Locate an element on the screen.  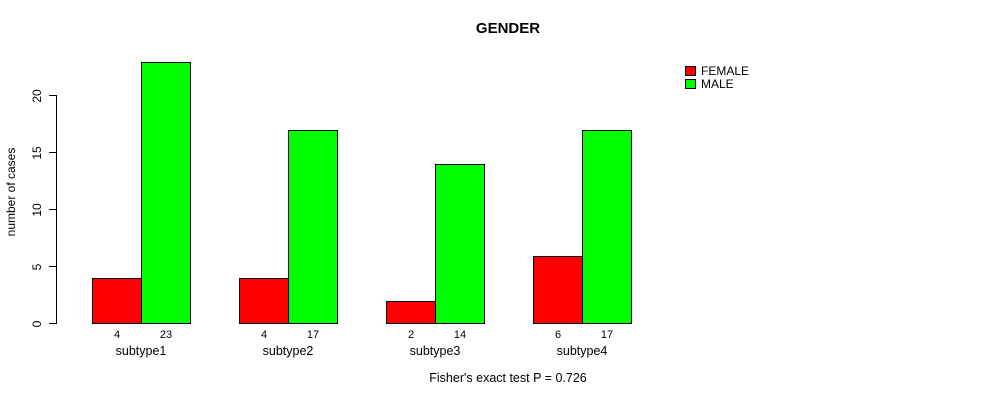
bar-value-label-subtype3-male: 14 is located at coordinates (460, 335).